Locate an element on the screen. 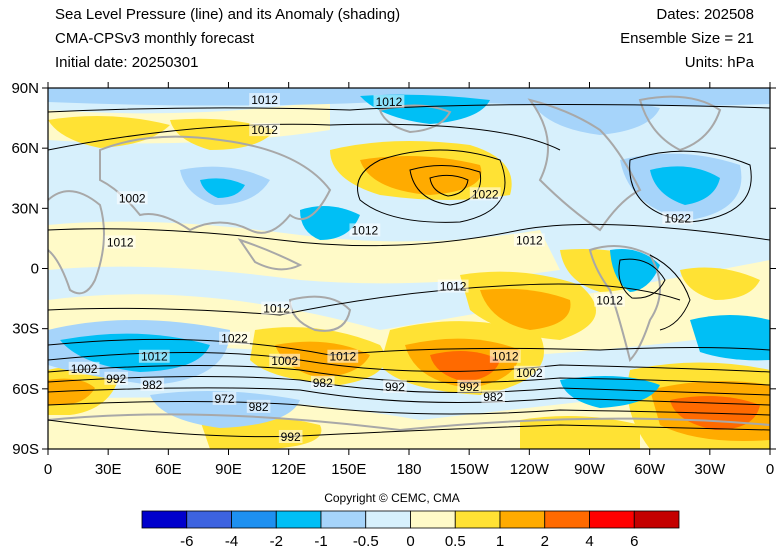  colorbar-label: 0.5 is located at coordinates (455, 541).